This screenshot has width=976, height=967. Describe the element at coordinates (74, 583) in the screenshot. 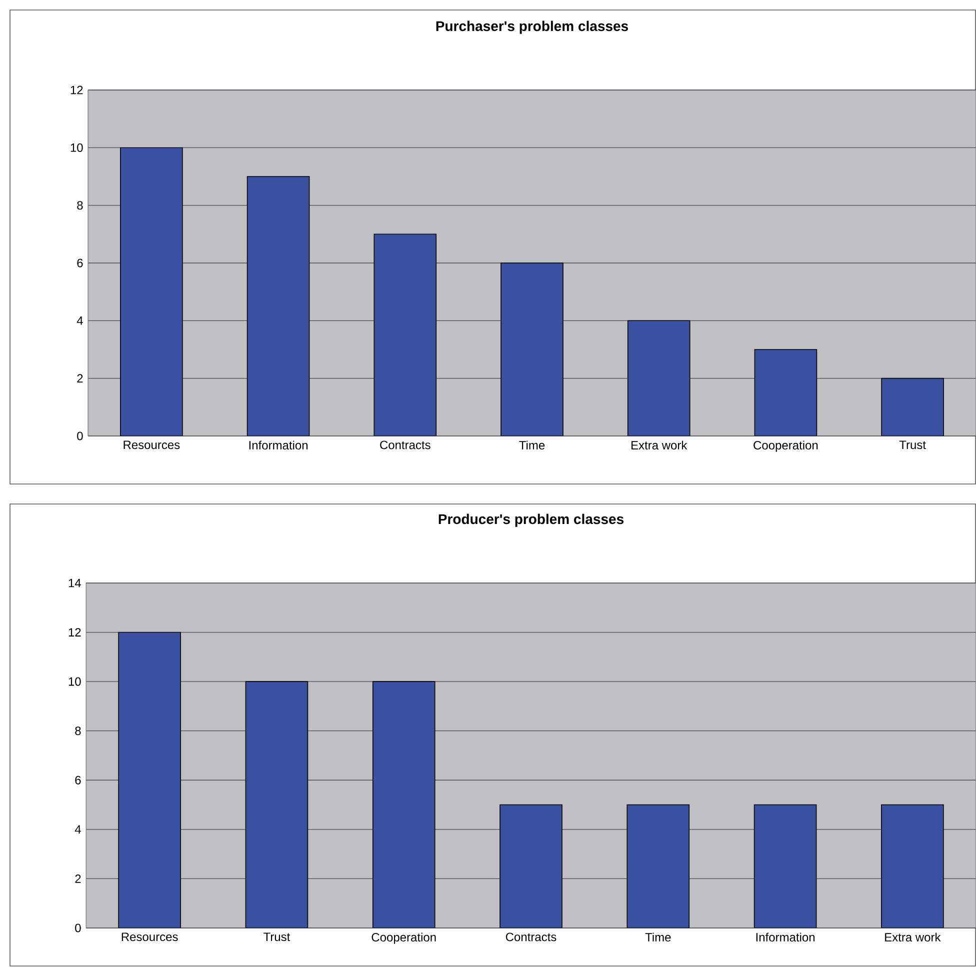

I see `y-tick-label: 14` at that location.